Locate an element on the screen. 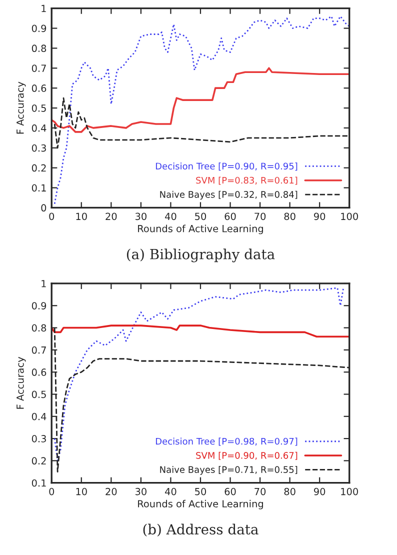 The image size is (397, 555). legend-label: SVM [P=0.83, R=0.61] is located at coordinates (247, 180).